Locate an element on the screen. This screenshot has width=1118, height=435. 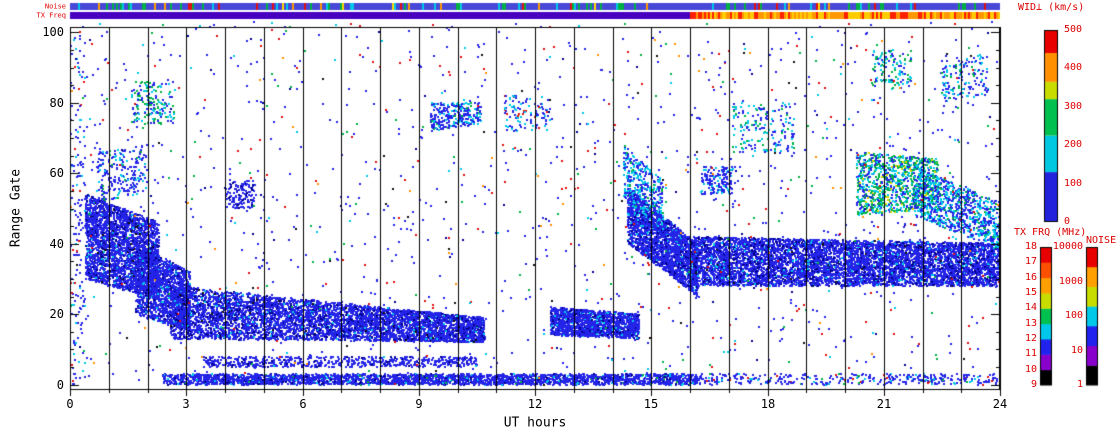
noise-colorbar-tick: 1 is located at coordinates (1079, 384).